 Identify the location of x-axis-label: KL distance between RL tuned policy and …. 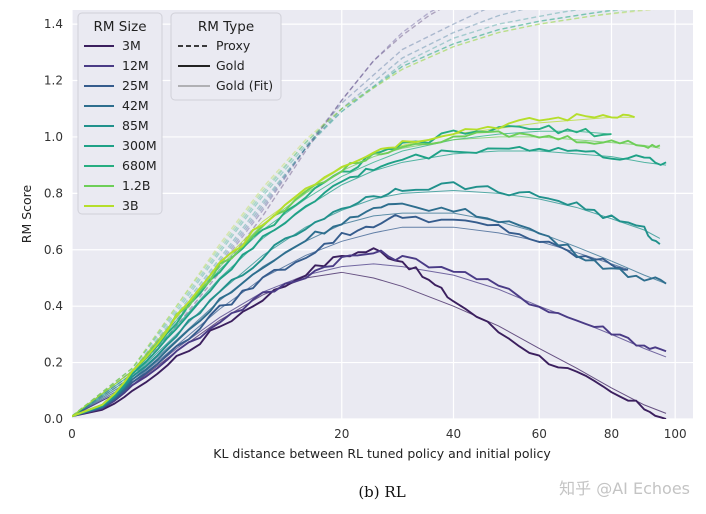
(382, 453).